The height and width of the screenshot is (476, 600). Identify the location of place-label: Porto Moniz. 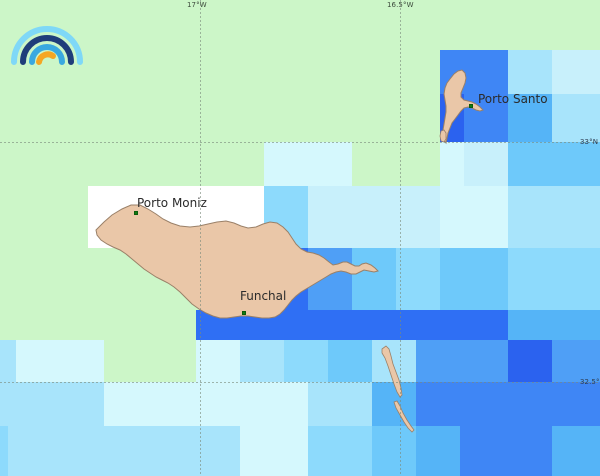
(172, 203).